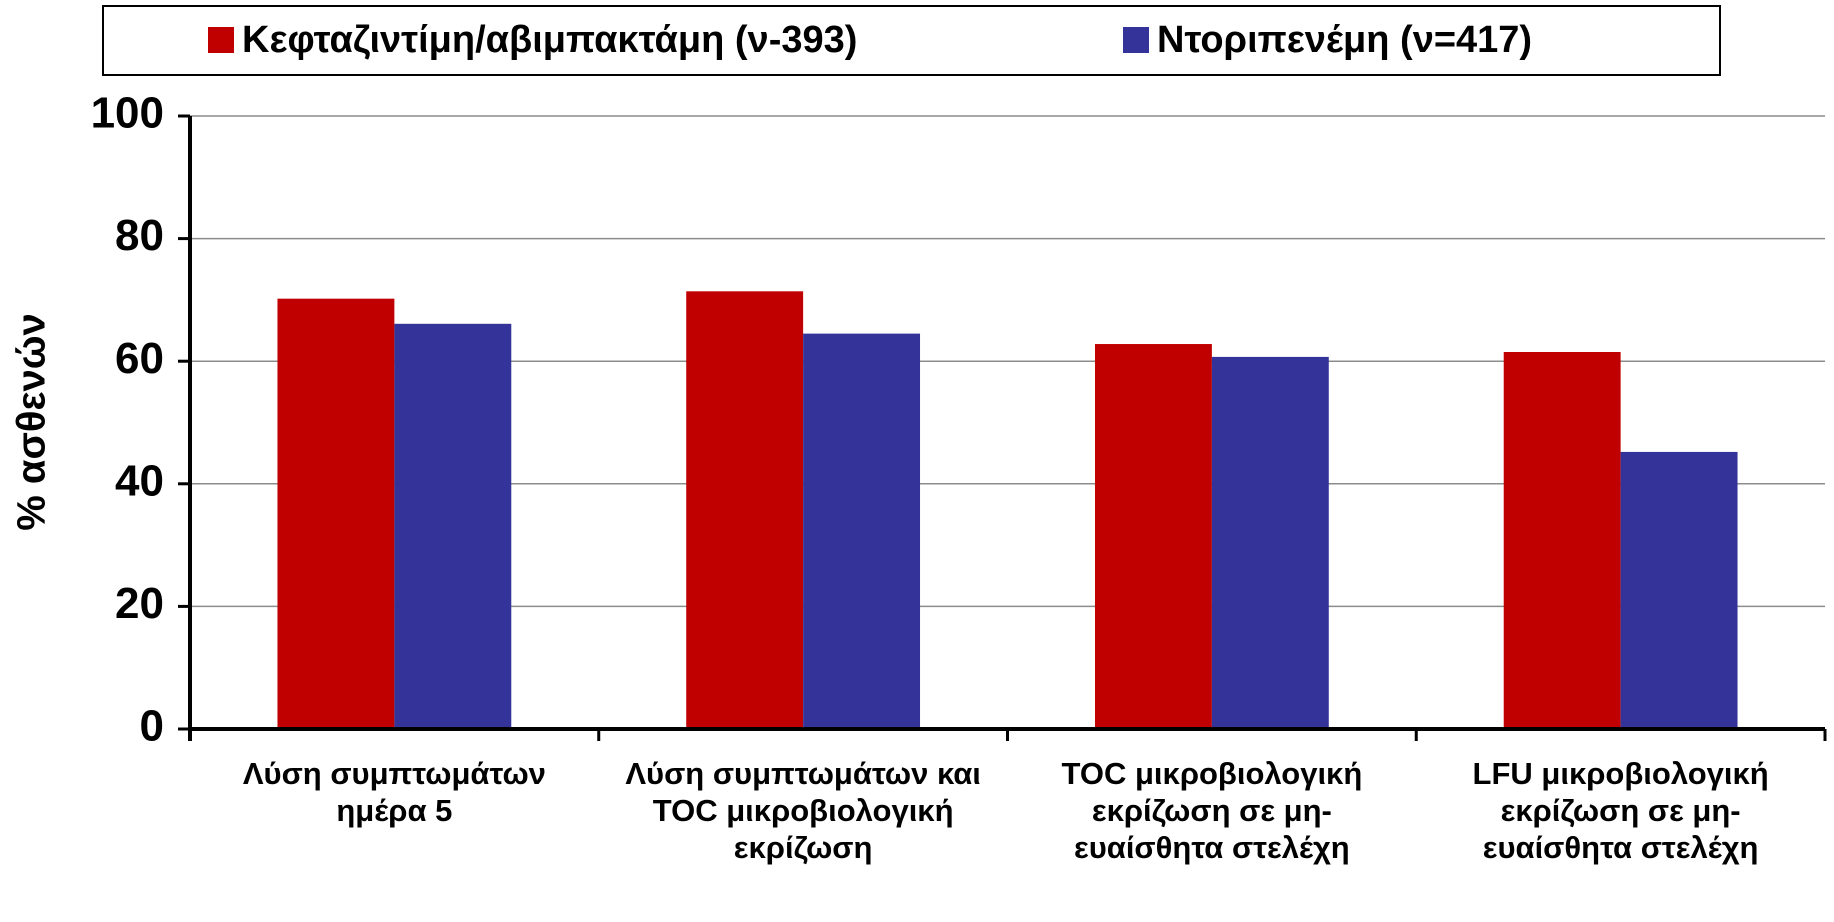 Image resolution: width=1834 pixels, height=922 pixels. I want to click on y-tick-label: 40, so click(139, 480).